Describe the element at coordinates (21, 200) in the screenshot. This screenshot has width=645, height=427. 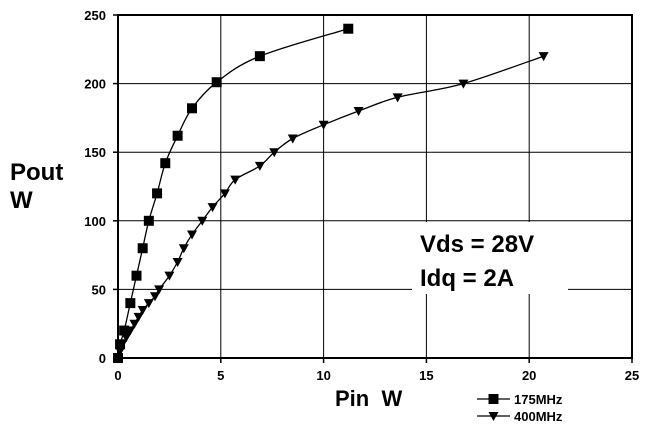
I see `y-axis-unit: W` at that location.